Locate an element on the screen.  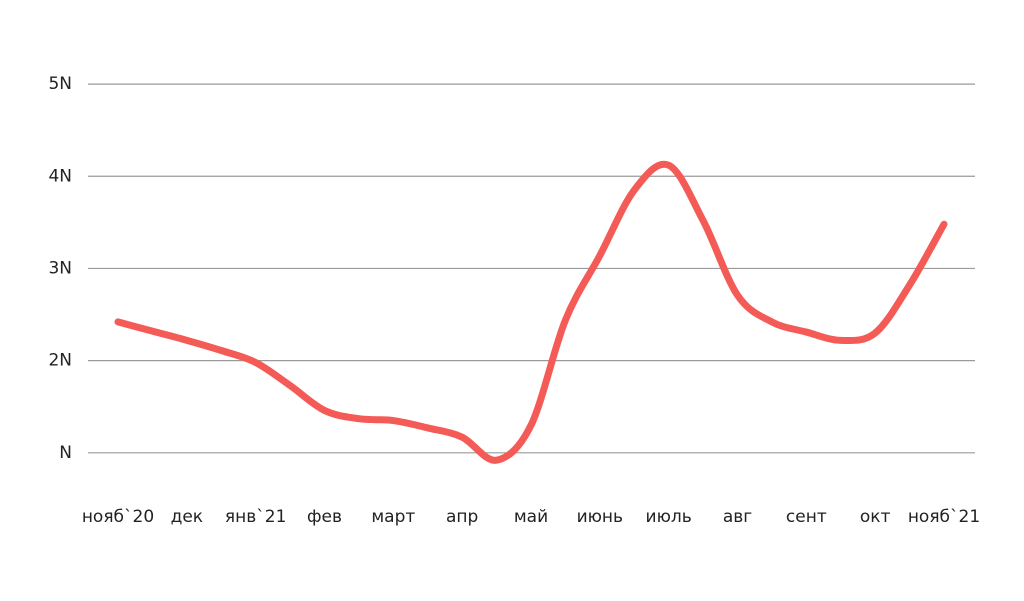
y-tick-label: 2N is located at coordinates (60, 361).